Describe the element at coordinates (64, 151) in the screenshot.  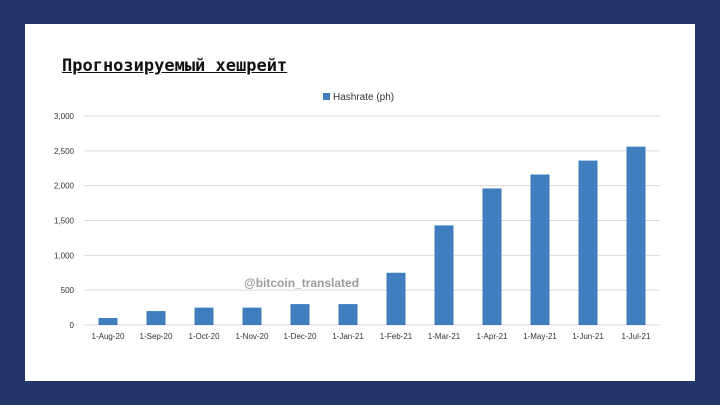
I see `y-tick-label: 2,500` at that location.